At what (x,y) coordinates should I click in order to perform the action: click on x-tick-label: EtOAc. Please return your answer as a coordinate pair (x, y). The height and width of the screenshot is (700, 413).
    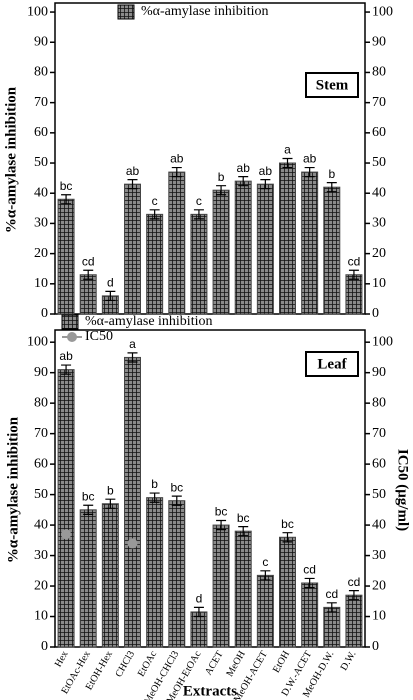
    Looking at the image, I should click on (148, 664).